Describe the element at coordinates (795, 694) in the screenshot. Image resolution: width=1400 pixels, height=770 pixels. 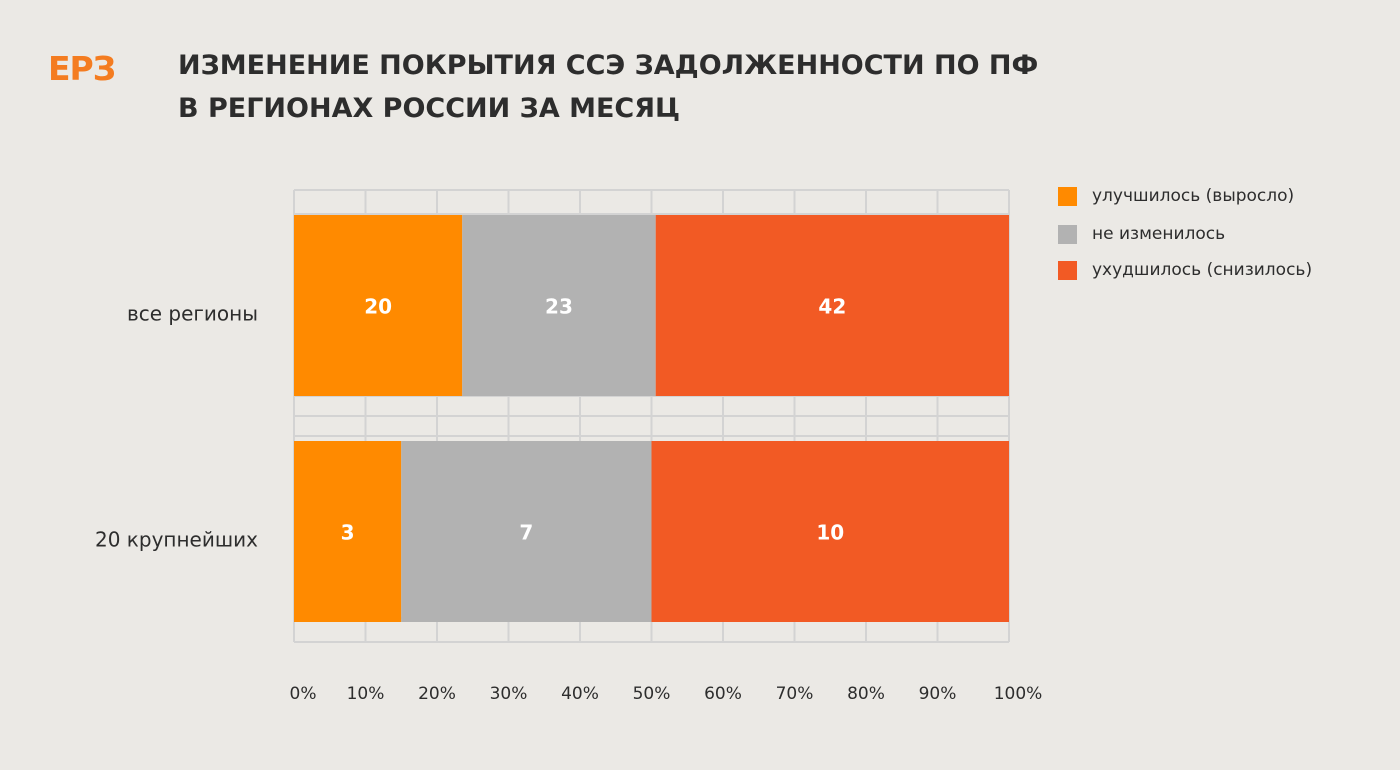
I see `x-tick-label: 70%` at that location.